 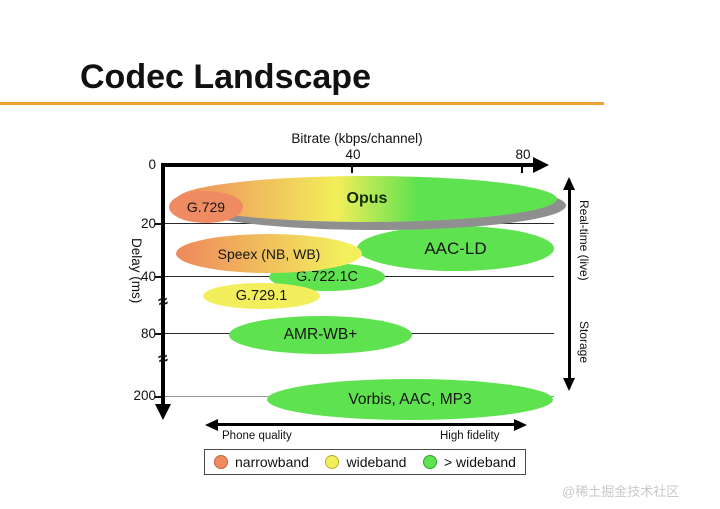 What do you see at coordinates (523, 154) in the screenshot?
I see `x-tick-label-80: 80` at bounding box center [523, 154].